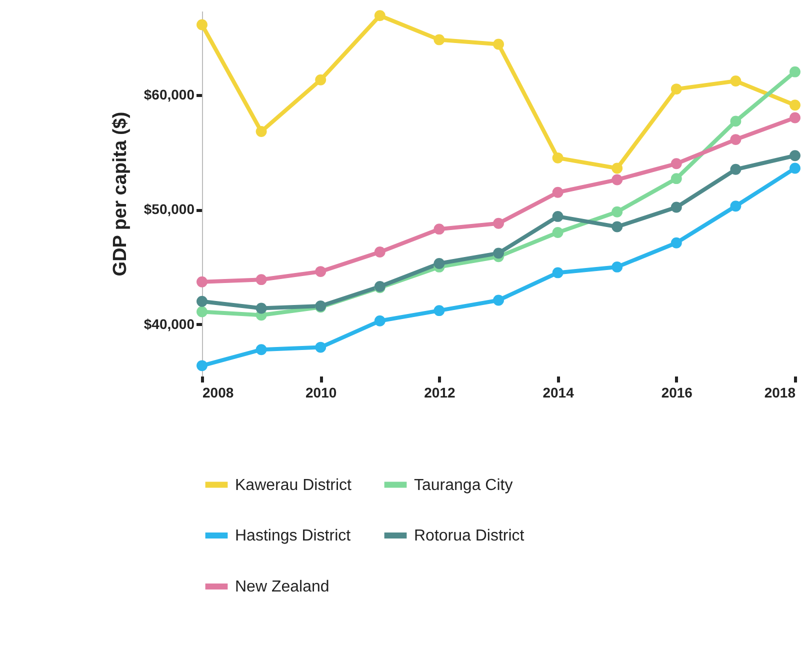  I want to click on y-tick-label: $60,000, so click(169, 94).